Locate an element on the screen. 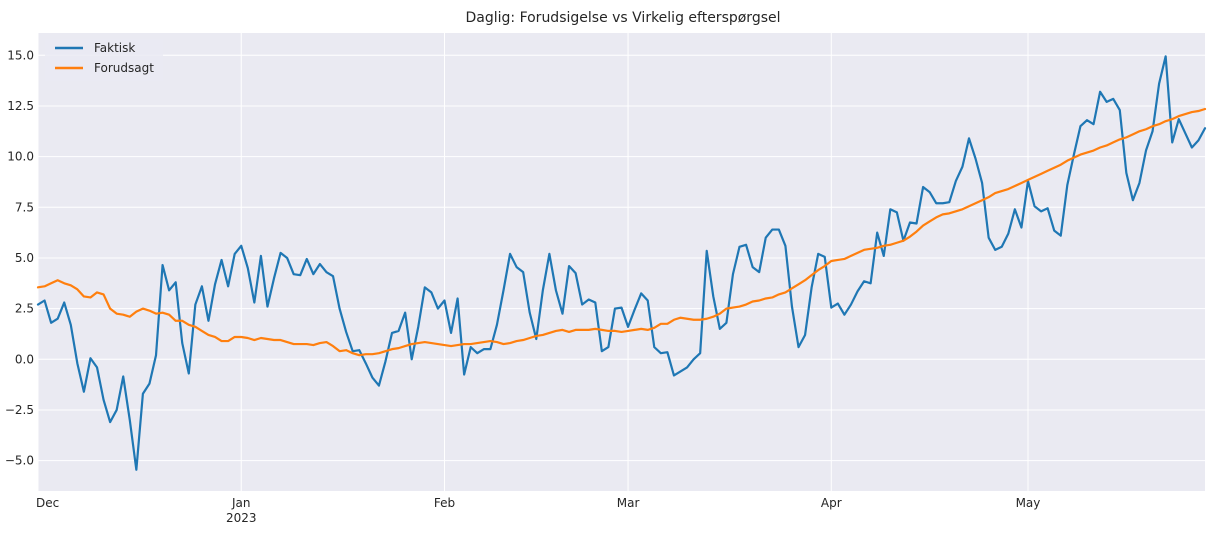 This screenshot has height=533, width=1214. y-tick-label: 5.0 is located at coordinates (24, 258).